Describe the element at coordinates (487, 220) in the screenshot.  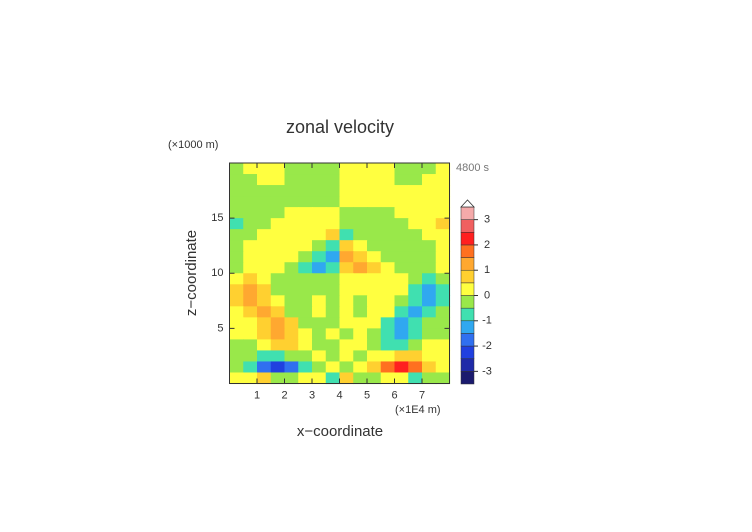
I see `colorbar-tick-label: 3` at that location.